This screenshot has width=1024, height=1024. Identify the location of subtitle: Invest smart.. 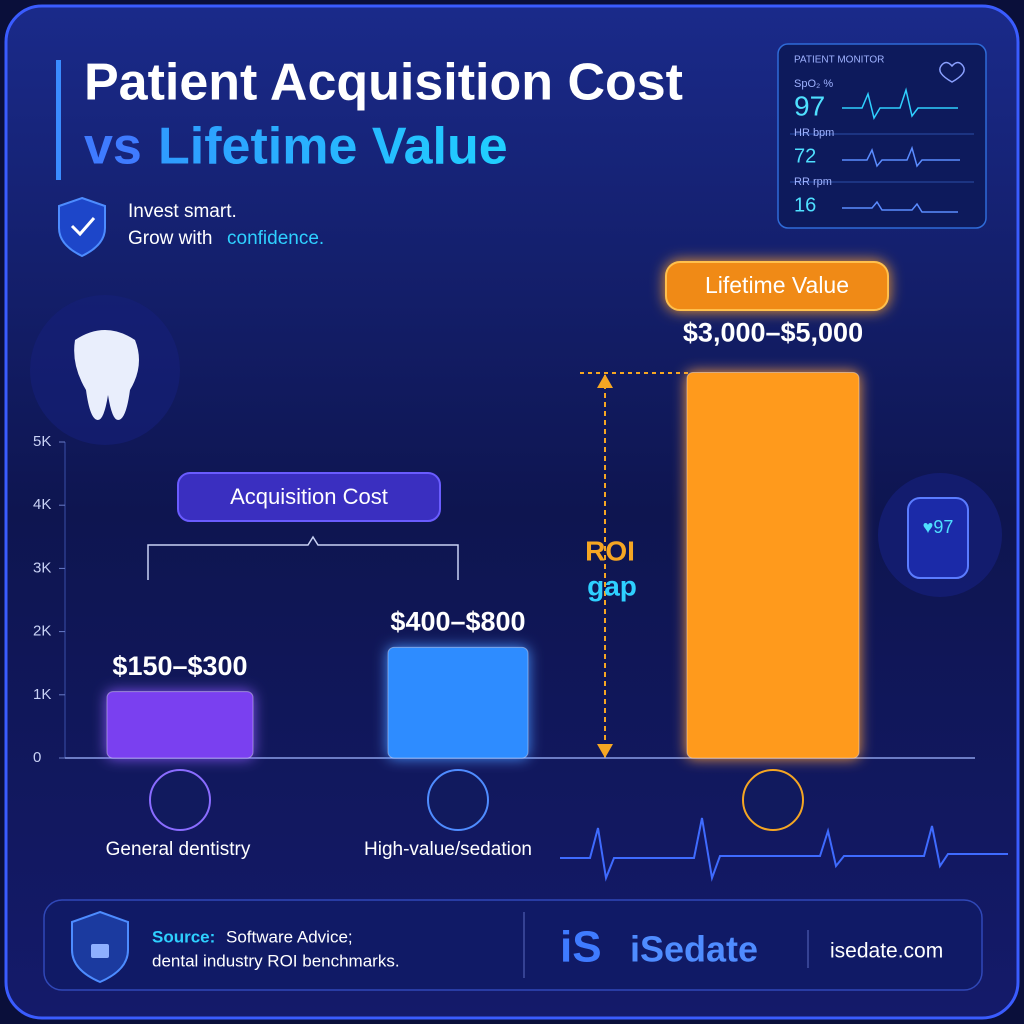
(182, 211).